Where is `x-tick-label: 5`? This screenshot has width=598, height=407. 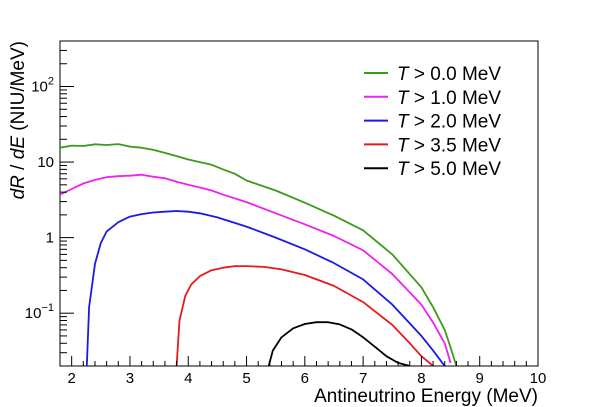 x-tick-label: 5 is located at coordinates (246, 378).